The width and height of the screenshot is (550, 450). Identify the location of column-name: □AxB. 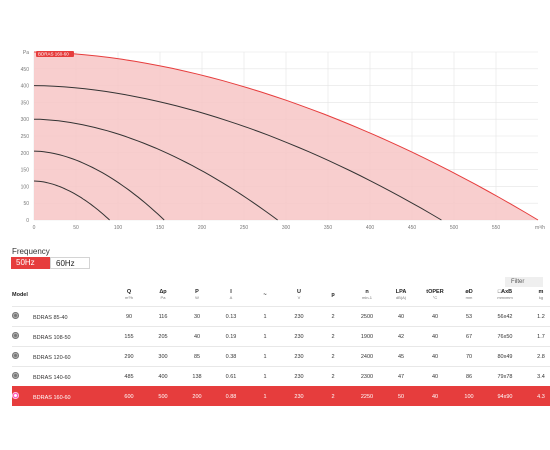
(505, 292).